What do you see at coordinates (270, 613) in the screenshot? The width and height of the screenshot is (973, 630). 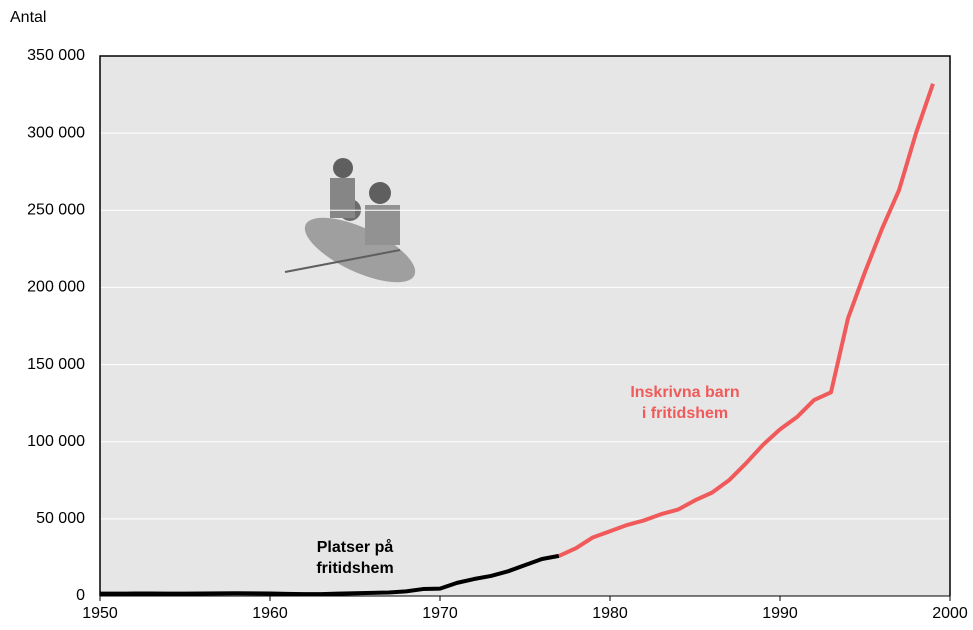 I see `x-tick-label: 1960` at bounding box center [270, 613].